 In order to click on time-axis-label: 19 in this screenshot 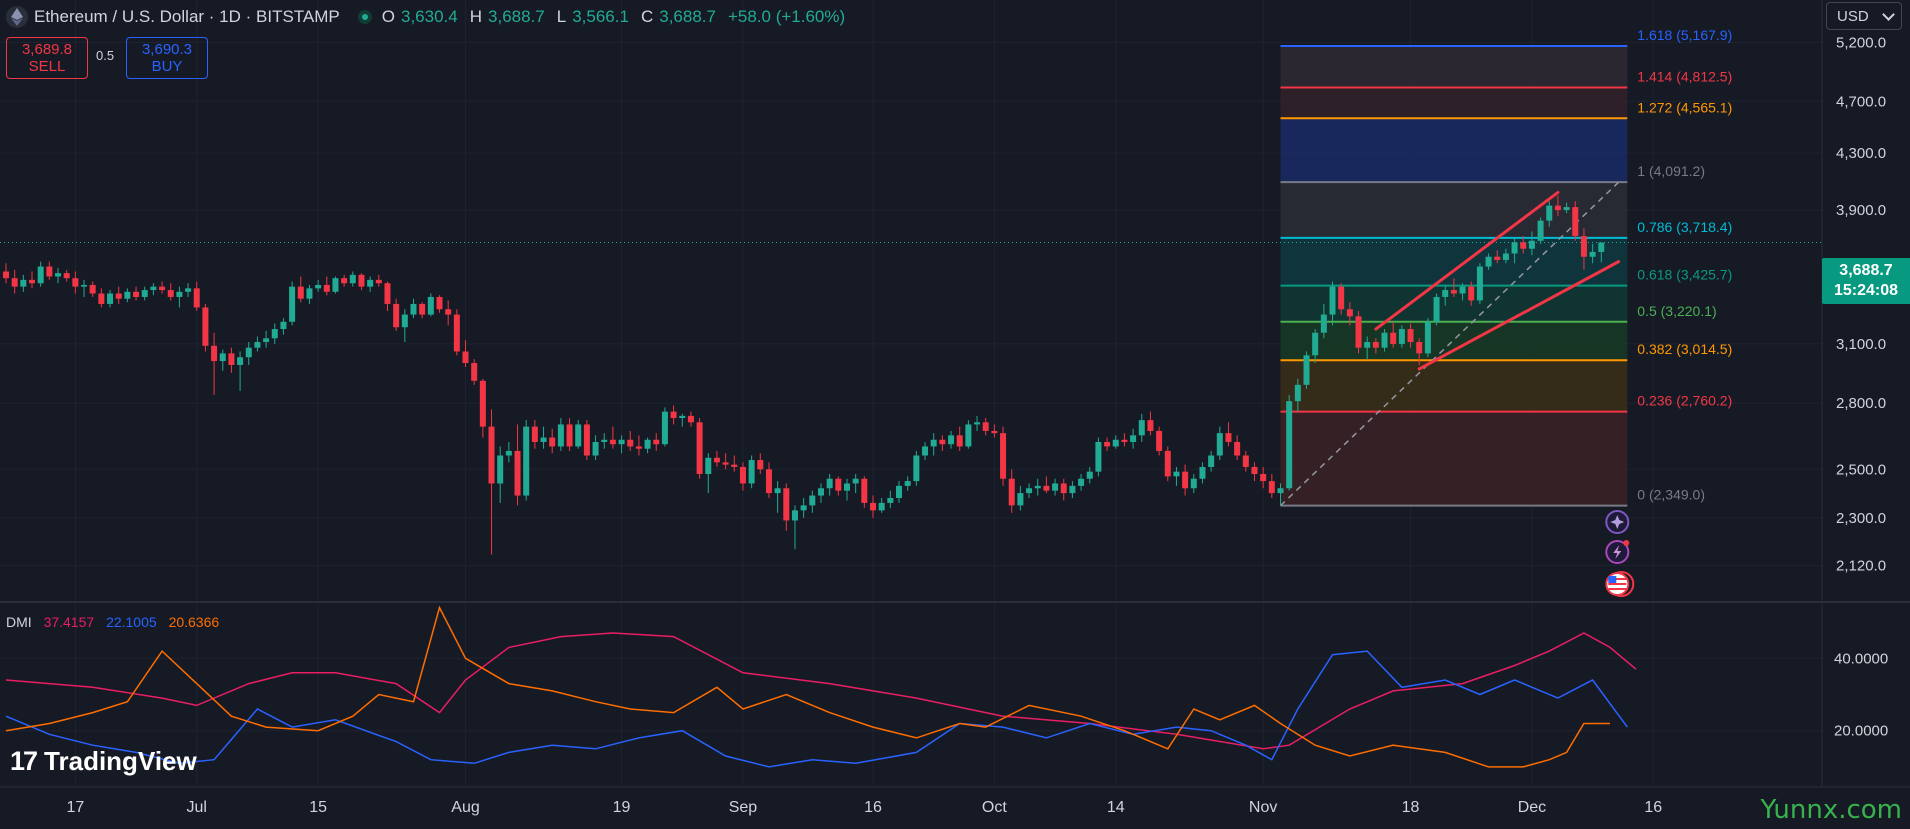, I will do `click(622, 807)`.